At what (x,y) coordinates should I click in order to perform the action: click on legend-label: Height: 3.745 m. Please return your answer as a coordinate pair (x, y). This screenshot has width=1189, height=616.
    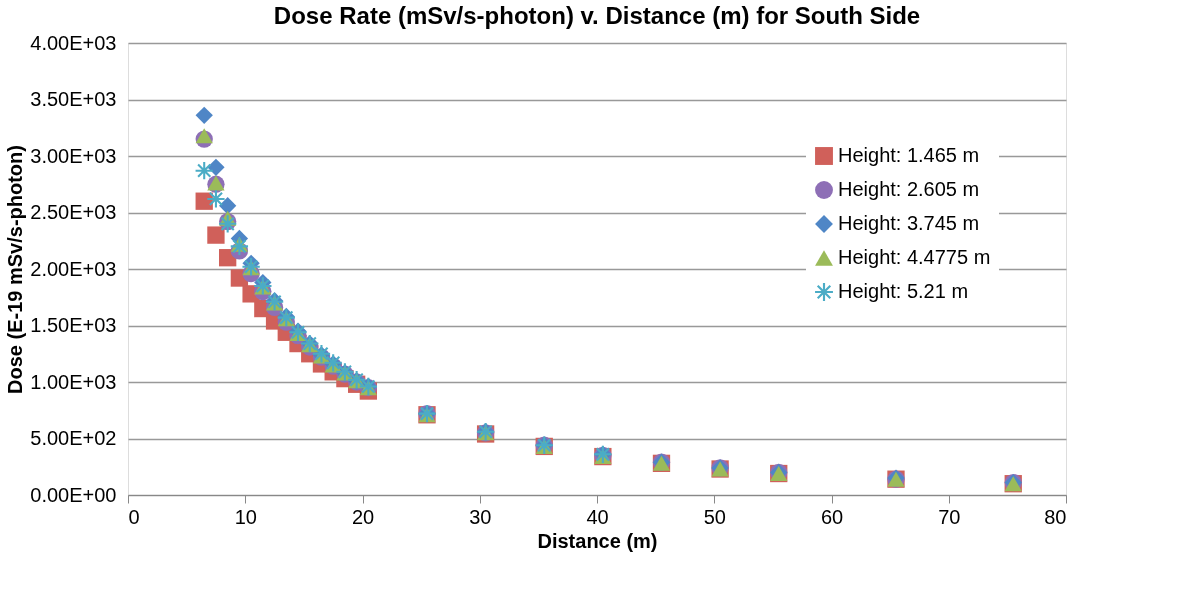
    Looking at the image, I should click on (909, 223).